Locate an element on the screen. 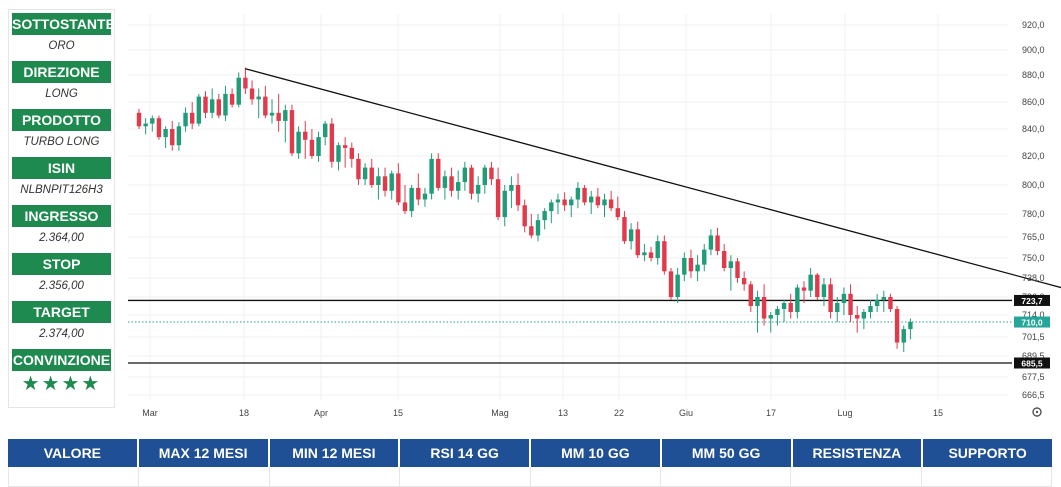  header-mm-50-gg: MM 50 GG is located at coordinates (726, 453).